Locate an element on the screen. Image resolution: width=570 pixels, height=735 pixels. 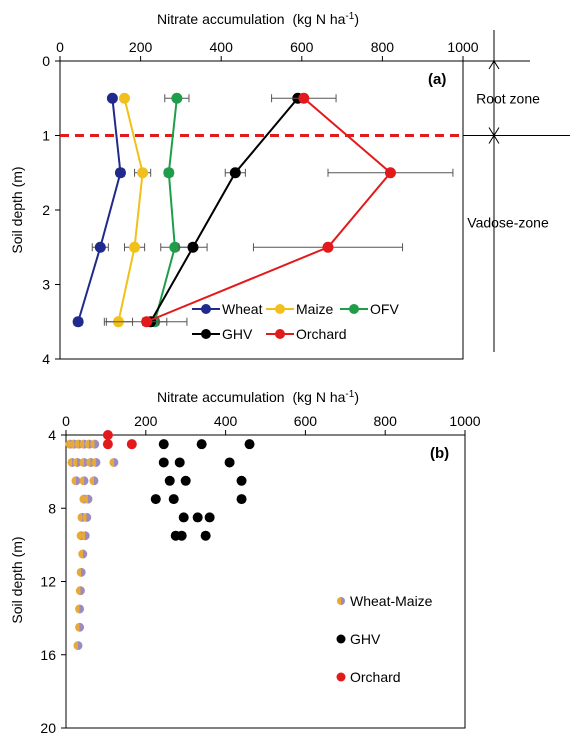
panel-a-line-maize is located at coordinates (130, 210).